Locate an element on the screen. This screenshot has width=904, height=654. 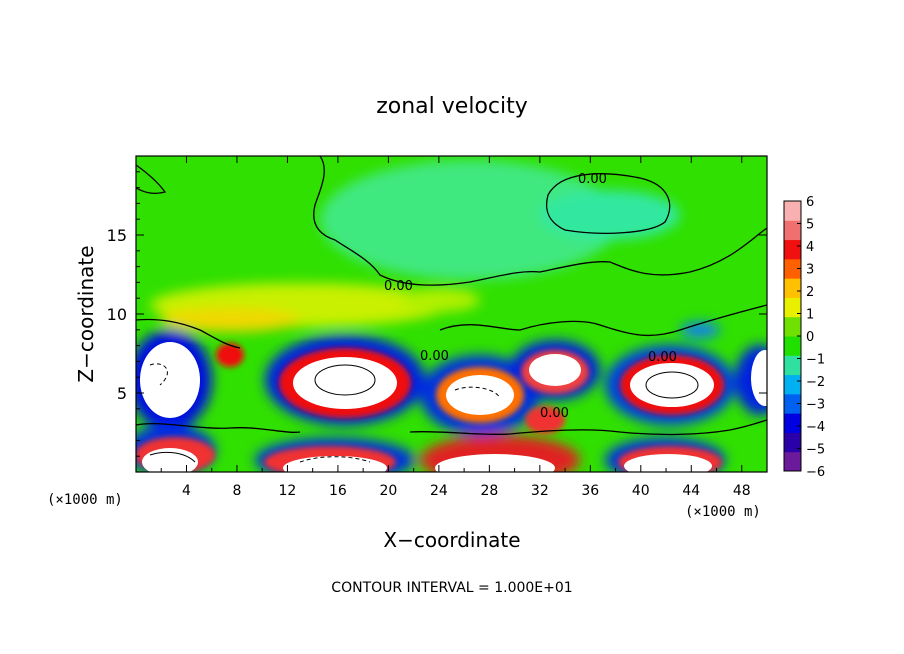
x-axis-label: X−coordinate is located at coordinates (451, 540).